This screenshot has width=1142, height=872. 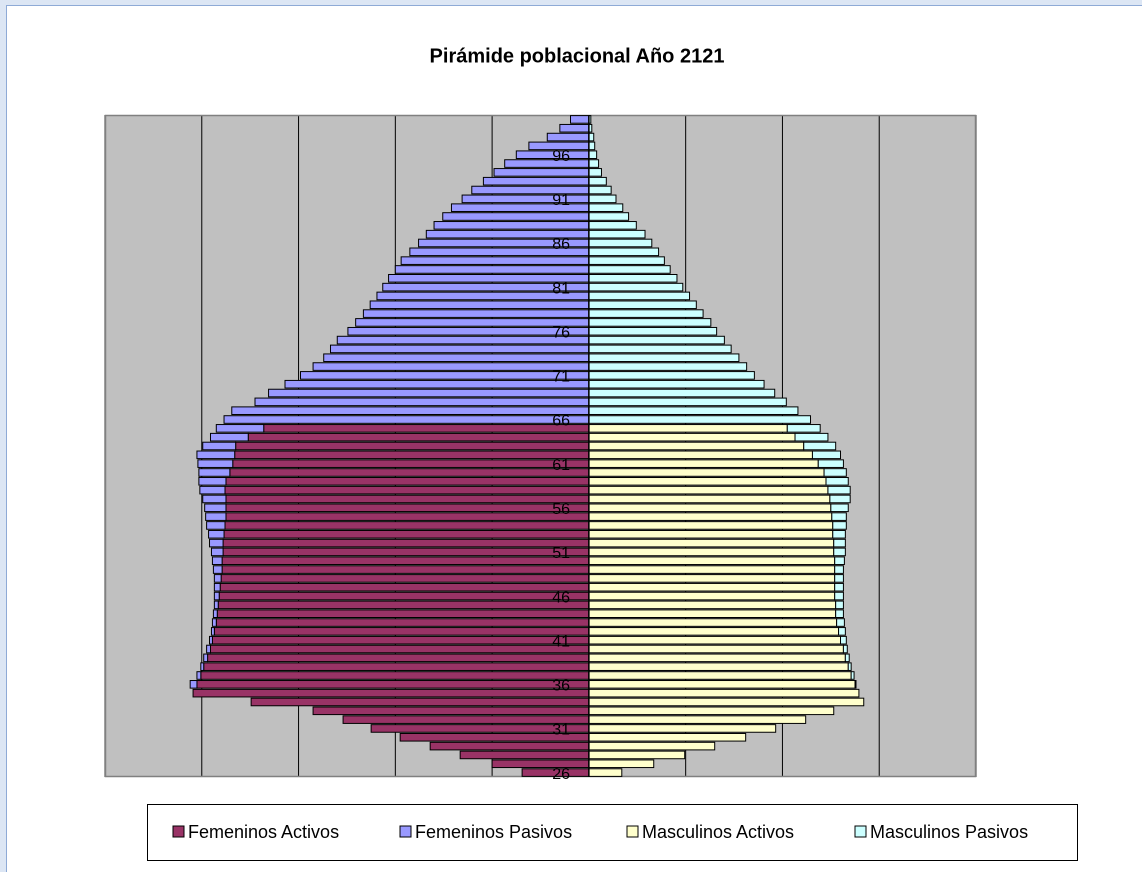 What do you see at coordinates (561, 641) in the screenshot?
I see `y-tick-label: 41` at bounding box center [561, 641].